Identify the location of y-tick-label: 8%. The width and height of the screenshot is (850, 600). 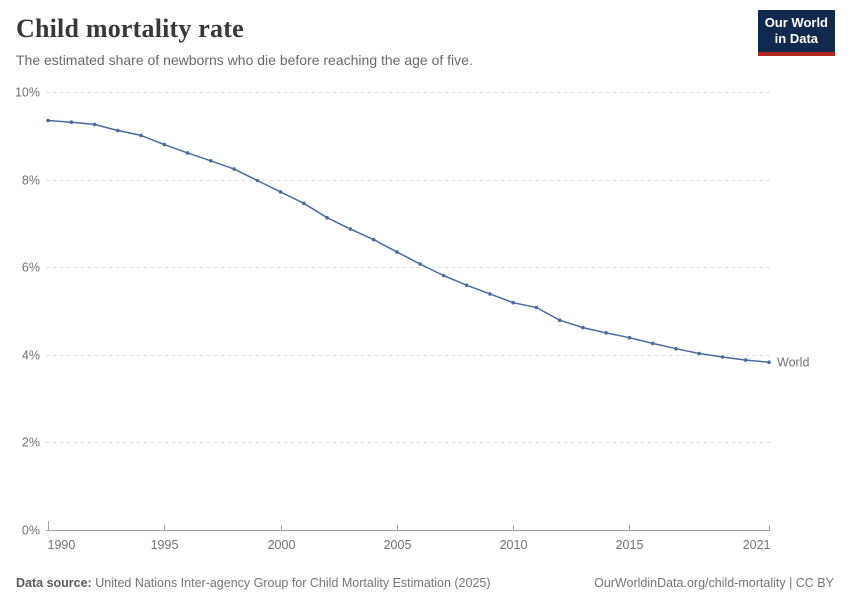
(31, 181).